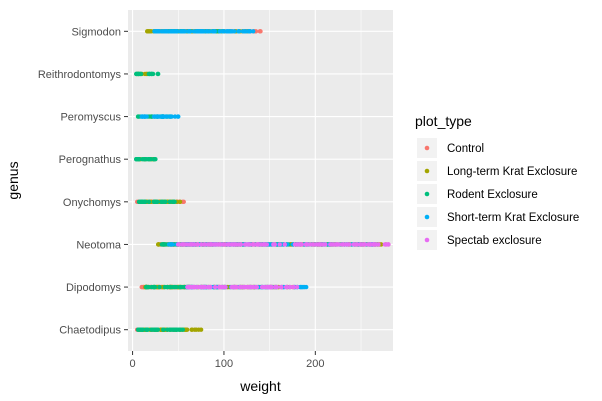  I want to click on legend-label: Control, so click(465, 149).